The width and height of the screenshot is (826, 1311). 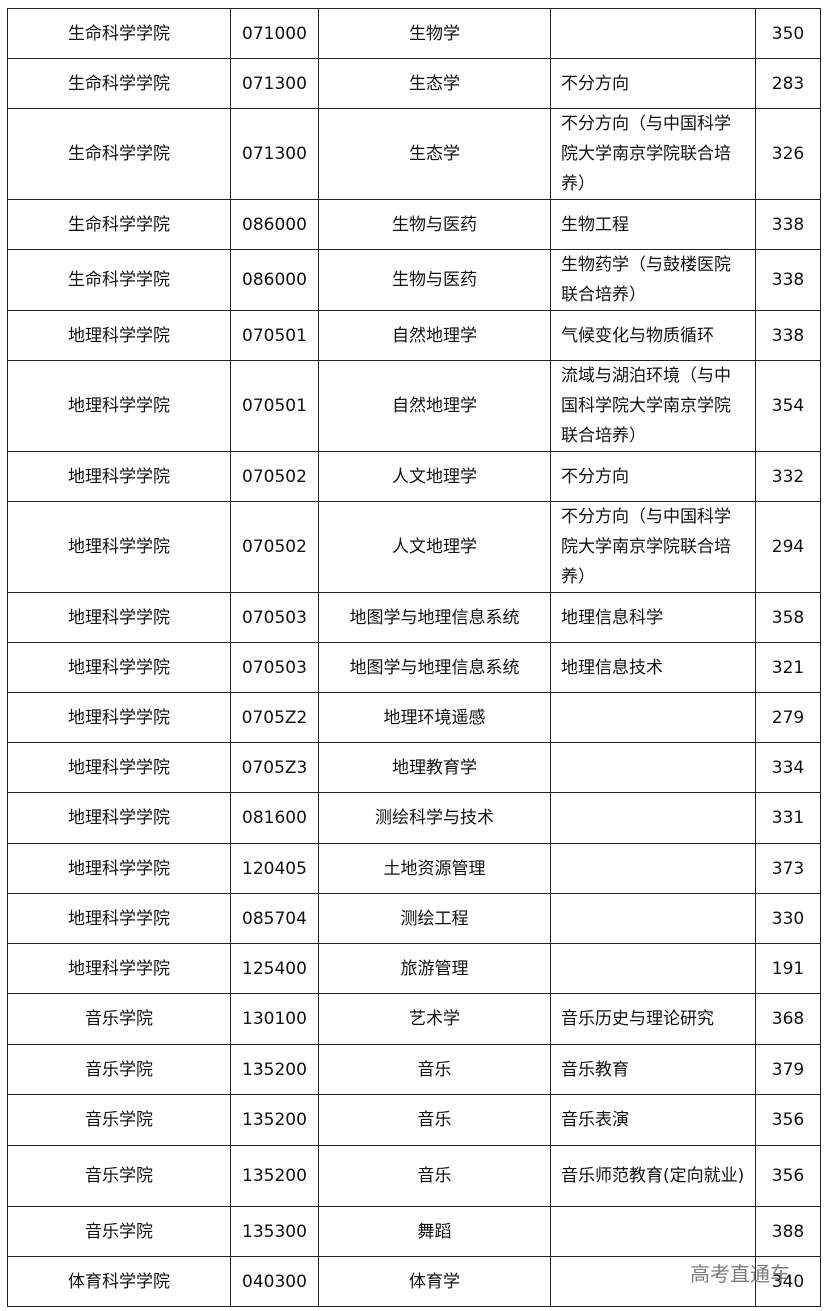 What do you see at coordinates (434, 280) in the screenshot?
I see `table-cell: 生物与医药` at bounding box center [434, 280].